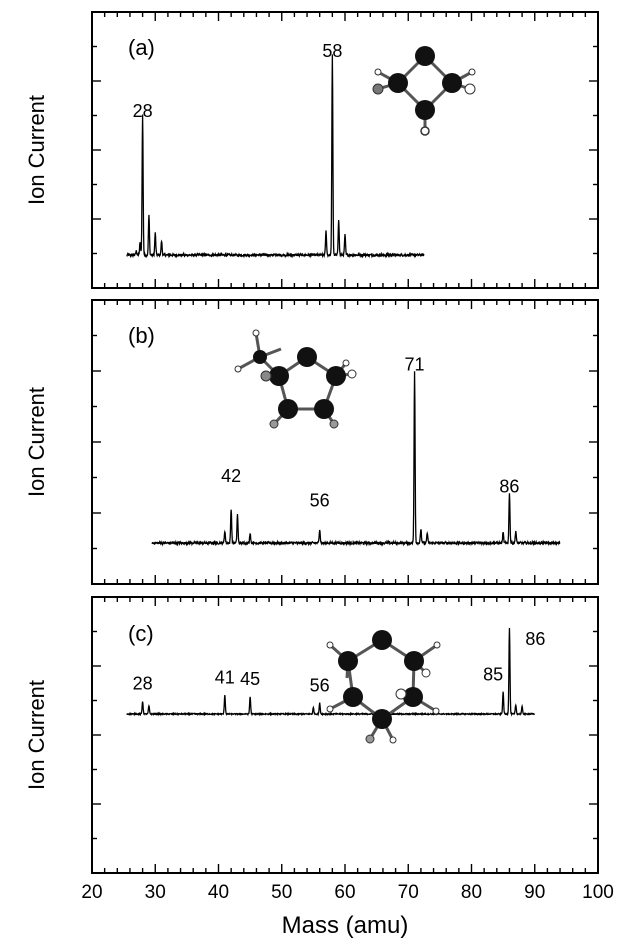 This screenshot has height=946, width=623. What do you see at coordinates (415, 365) in the screenshot?
I see `peak-label-71: 71` at bounding box center [415, 365].